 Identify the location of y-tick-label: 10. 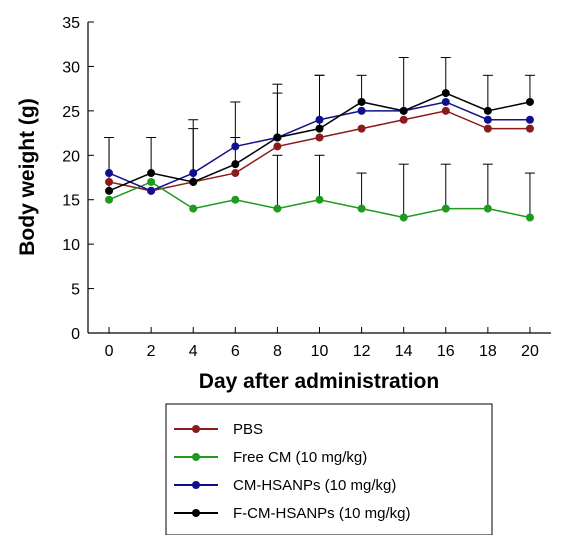
(71, 245).